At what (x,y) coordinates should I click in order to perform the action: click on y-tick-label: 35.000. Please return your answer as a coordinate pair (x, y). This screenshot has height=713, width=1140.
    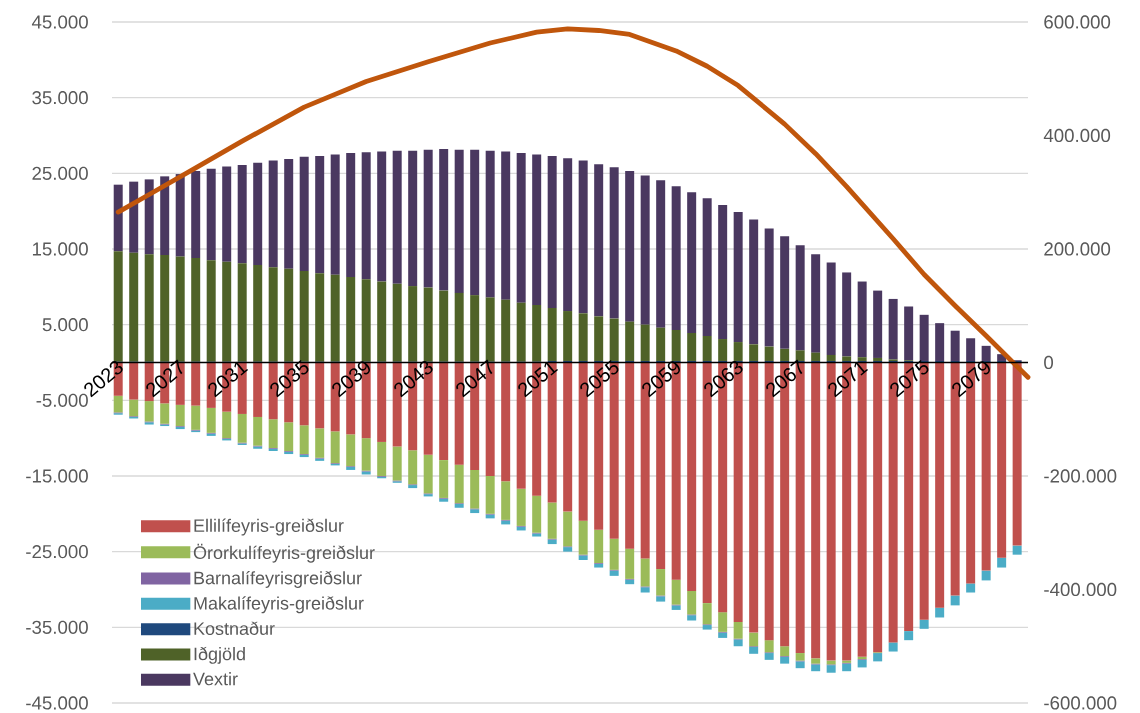
    Looking at the image, I should click on (60, 98).